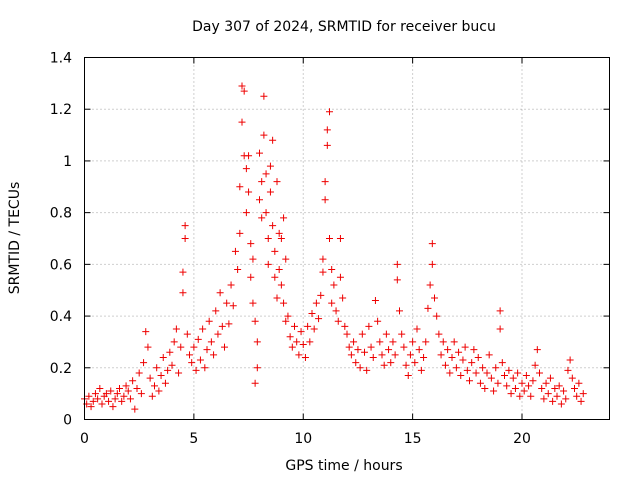 Image resolution: width=640 pixels, height=480 pixels. I want to click on y-tick-label: 0, so click(67, 421).